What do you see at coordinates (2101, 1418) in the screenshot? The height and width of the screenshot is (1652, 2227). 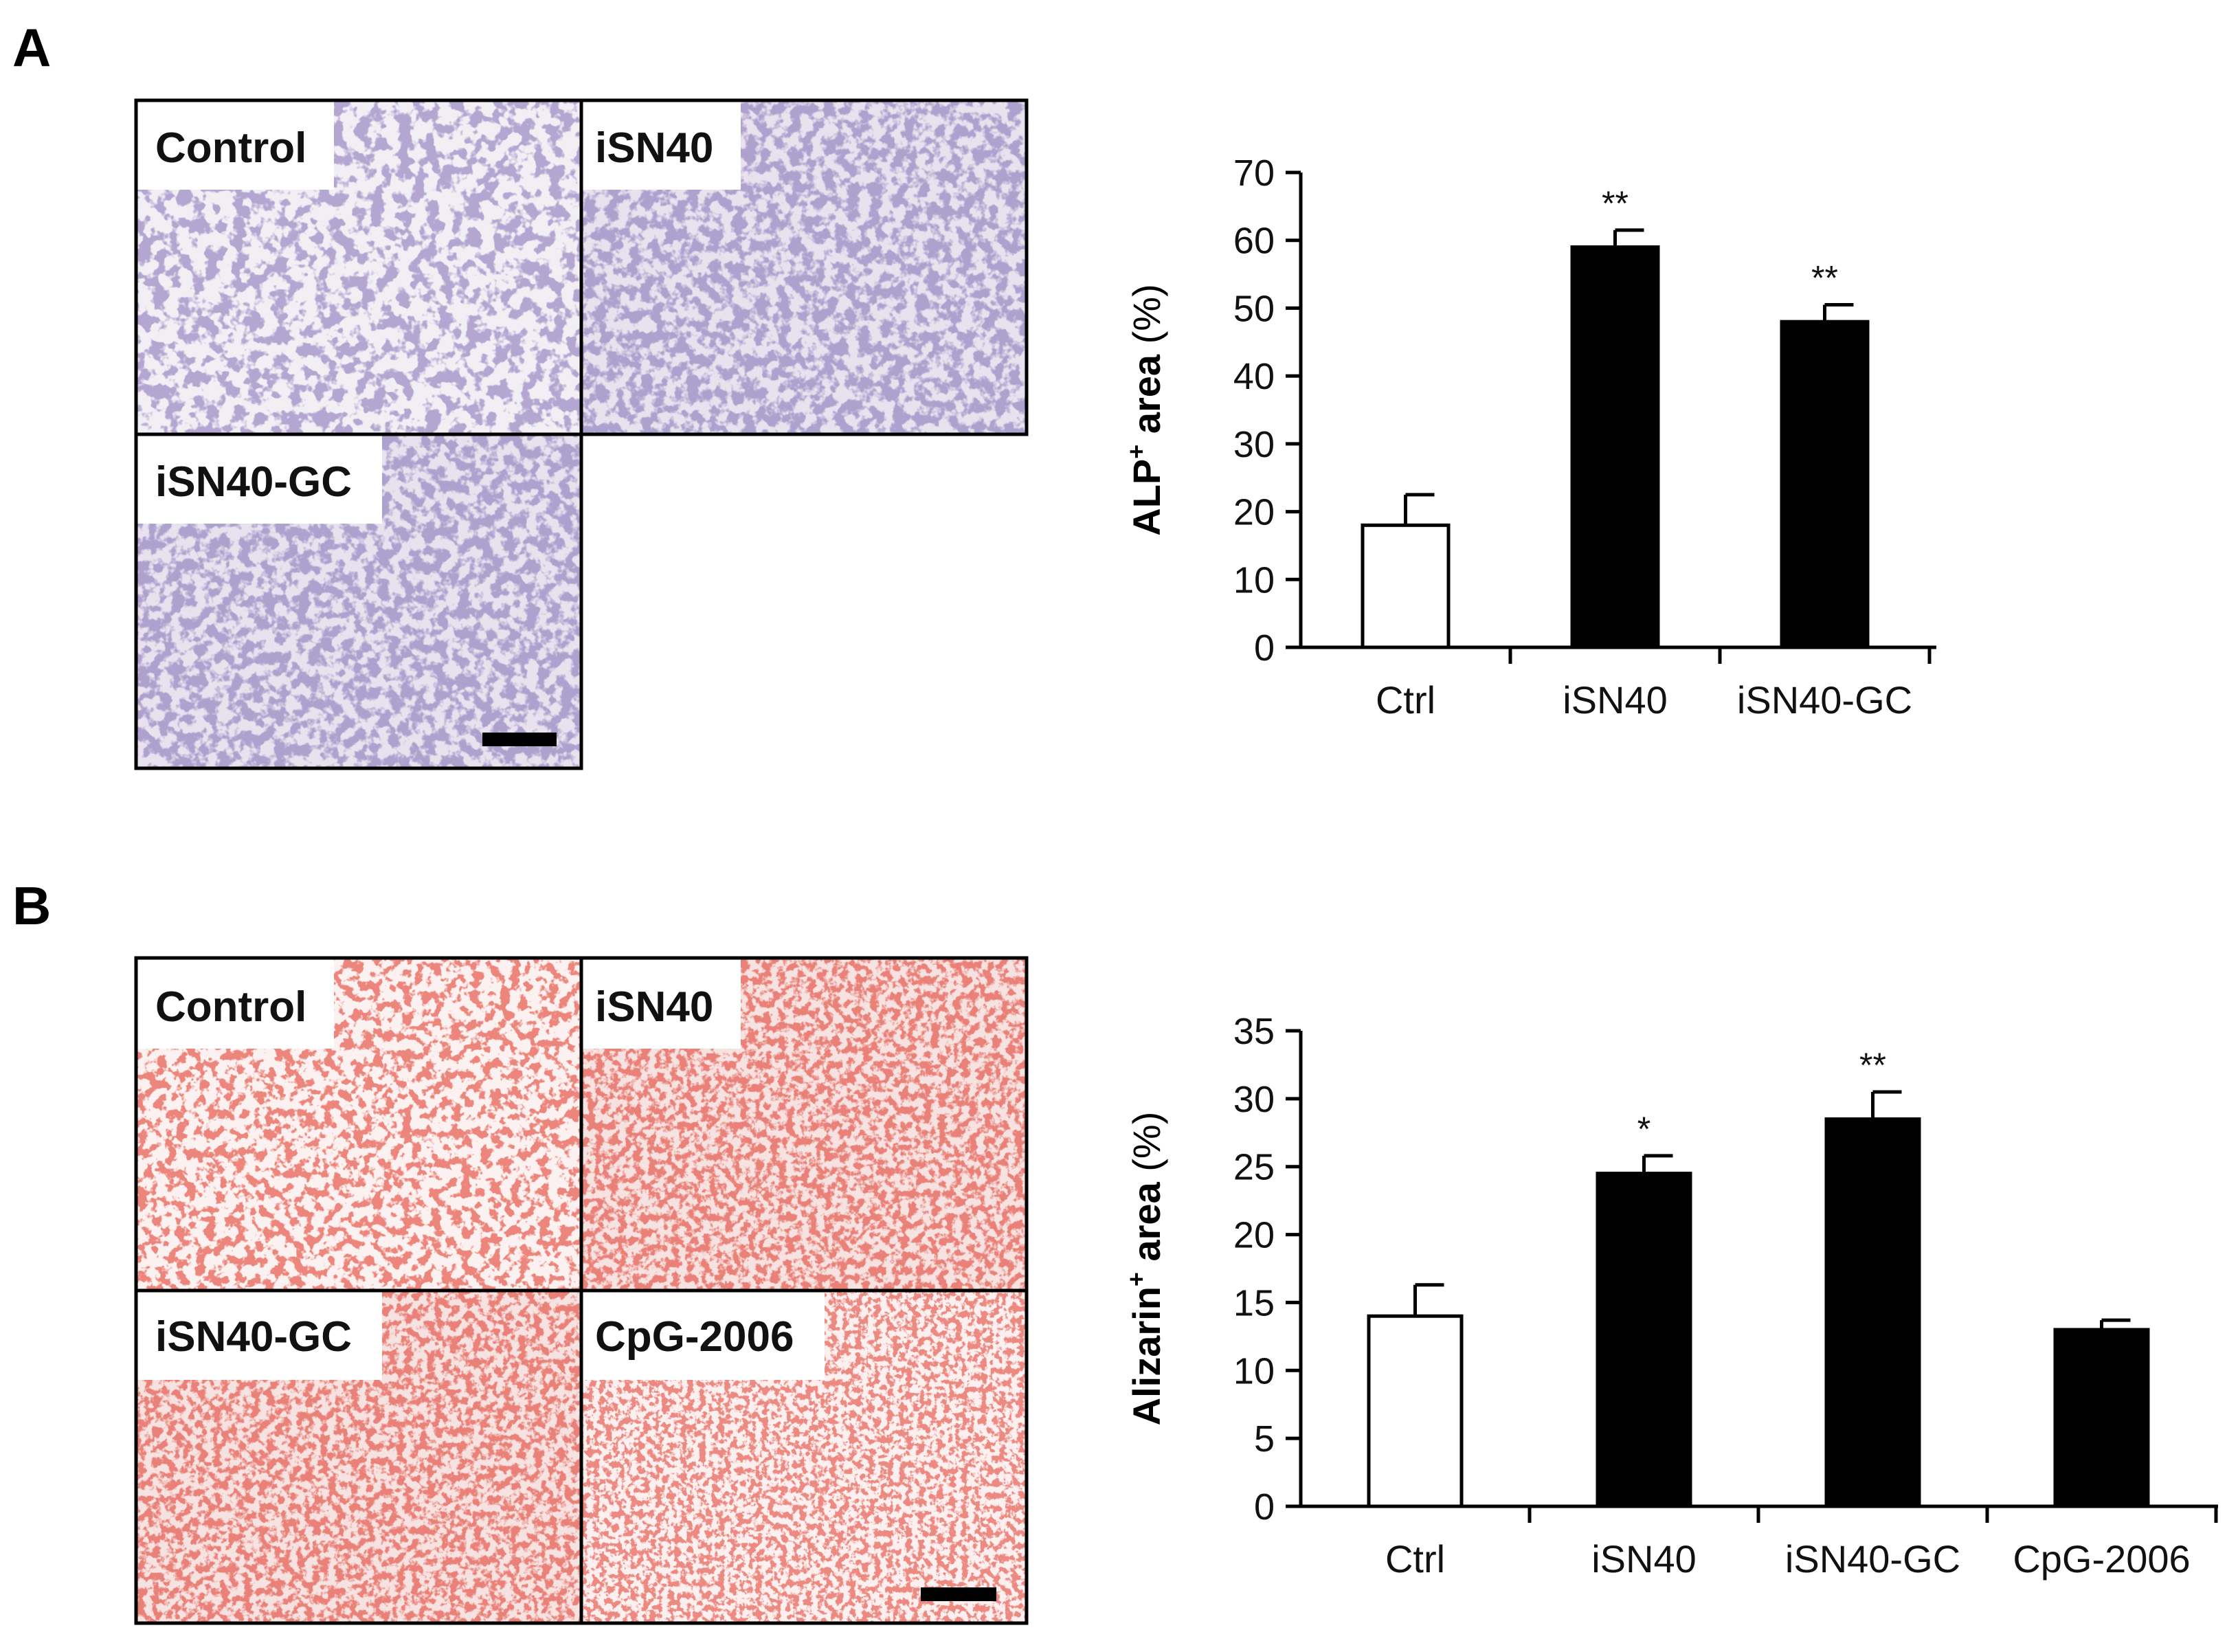 I see `bar-cpg-2006` at bounding box center [2101, 1418].